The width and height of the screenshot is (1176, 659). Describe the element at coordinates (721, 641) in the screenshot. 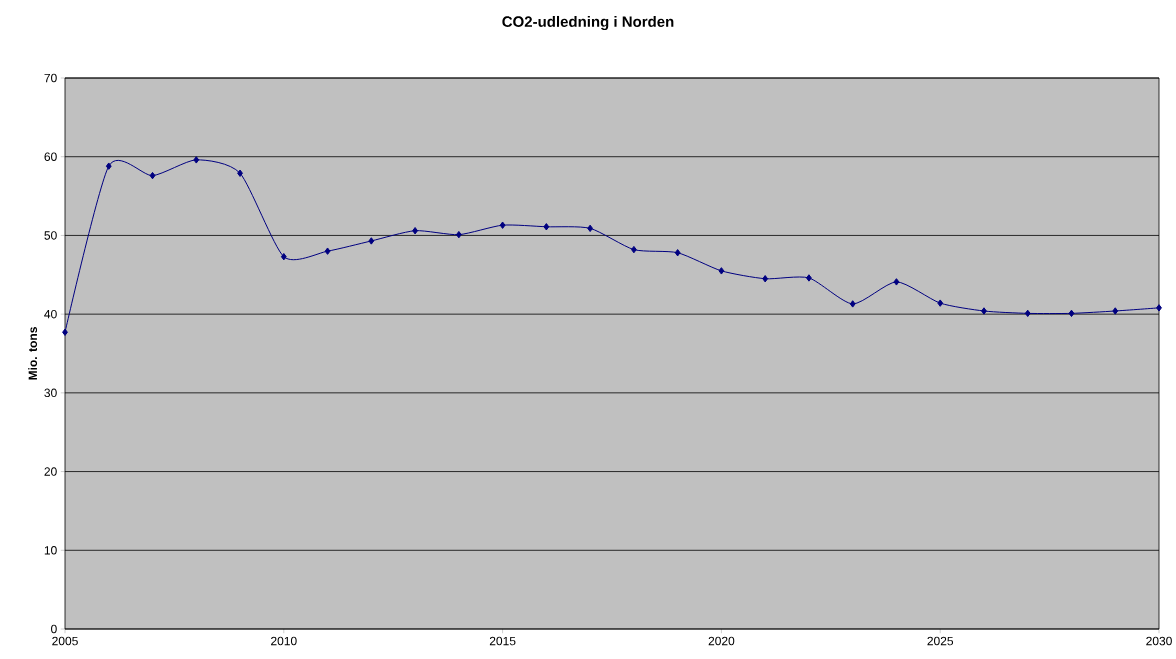

I see `x-tick-label: 2020` at that location.